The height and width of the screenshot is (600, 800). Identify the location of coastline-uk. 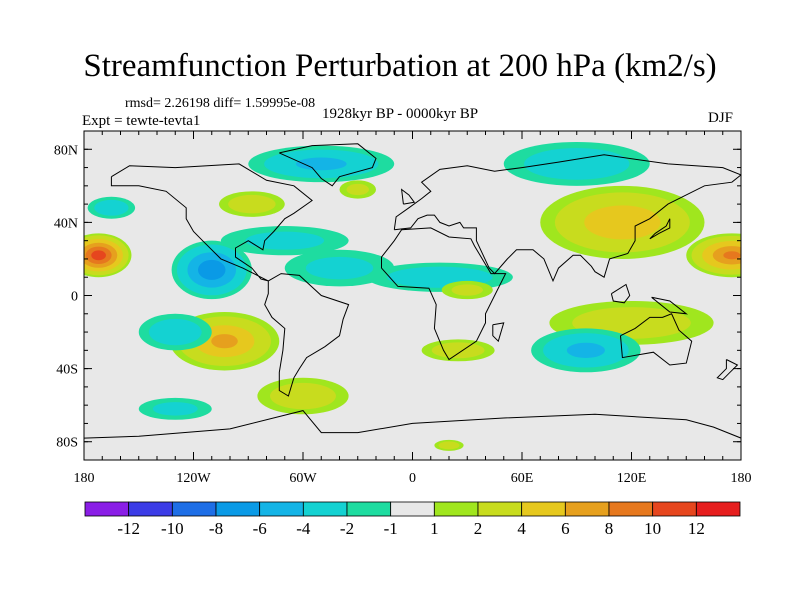
(408, 196).